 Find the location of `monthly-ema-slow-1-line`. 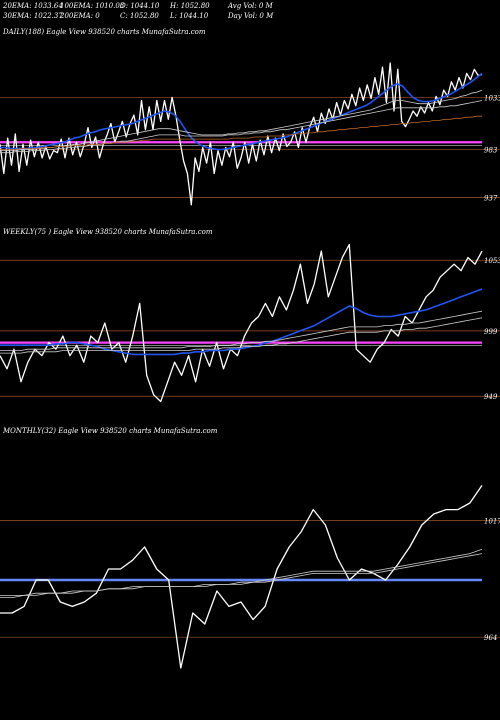

monthly-ema-slow-1-line is located at coordinates (241, 573).